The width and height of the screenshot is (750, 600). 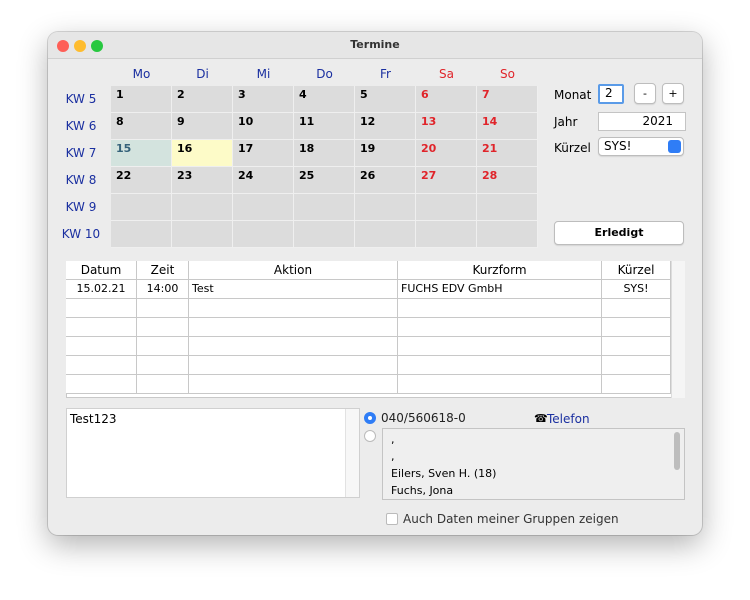 I want to click on zoom-button, so click(x=97, y=46).